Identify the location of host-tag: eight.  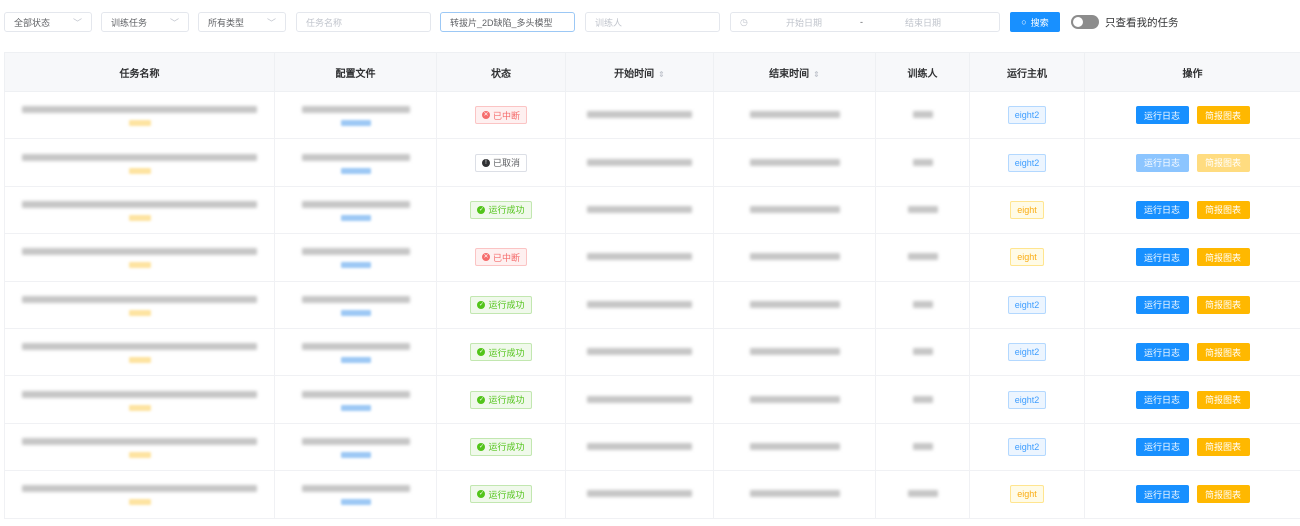
(1027, 257).